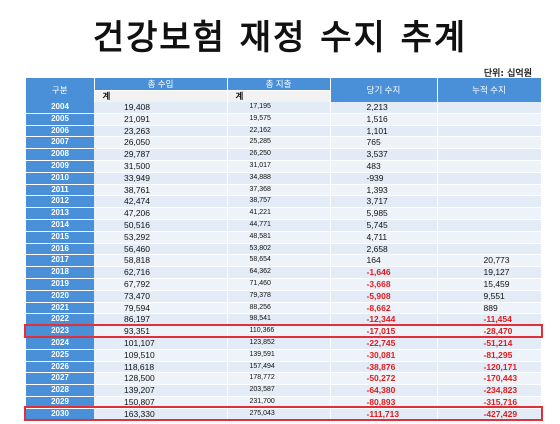  What do you see at coordinates (161, 202) in the screenshot?
I see `income-cell: 42,474` at bounding box center [161, 202].